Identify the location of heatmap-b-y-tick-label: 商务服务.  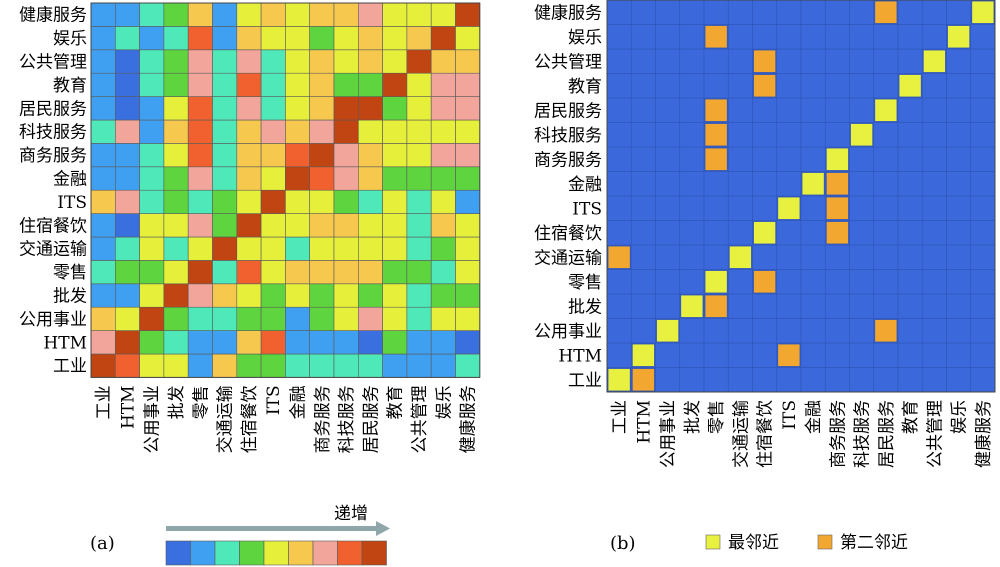
(568, 160).